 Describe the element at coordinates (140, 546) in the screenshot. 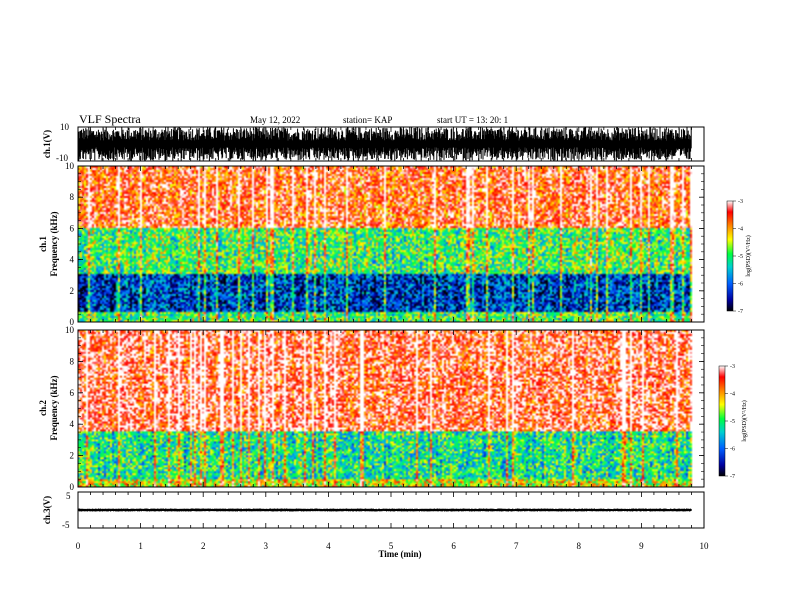

I see `x-tick-label: 1` at that location.